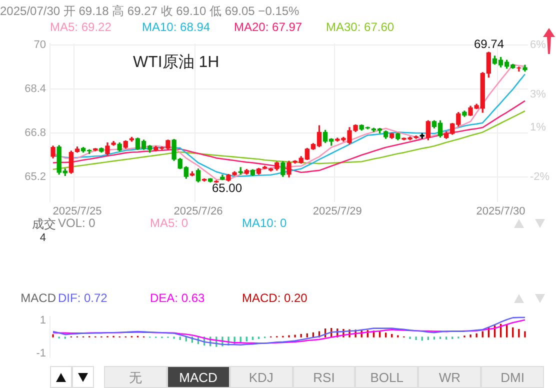  I want to click on legend-label: MA10: 0, so click(265, 224).